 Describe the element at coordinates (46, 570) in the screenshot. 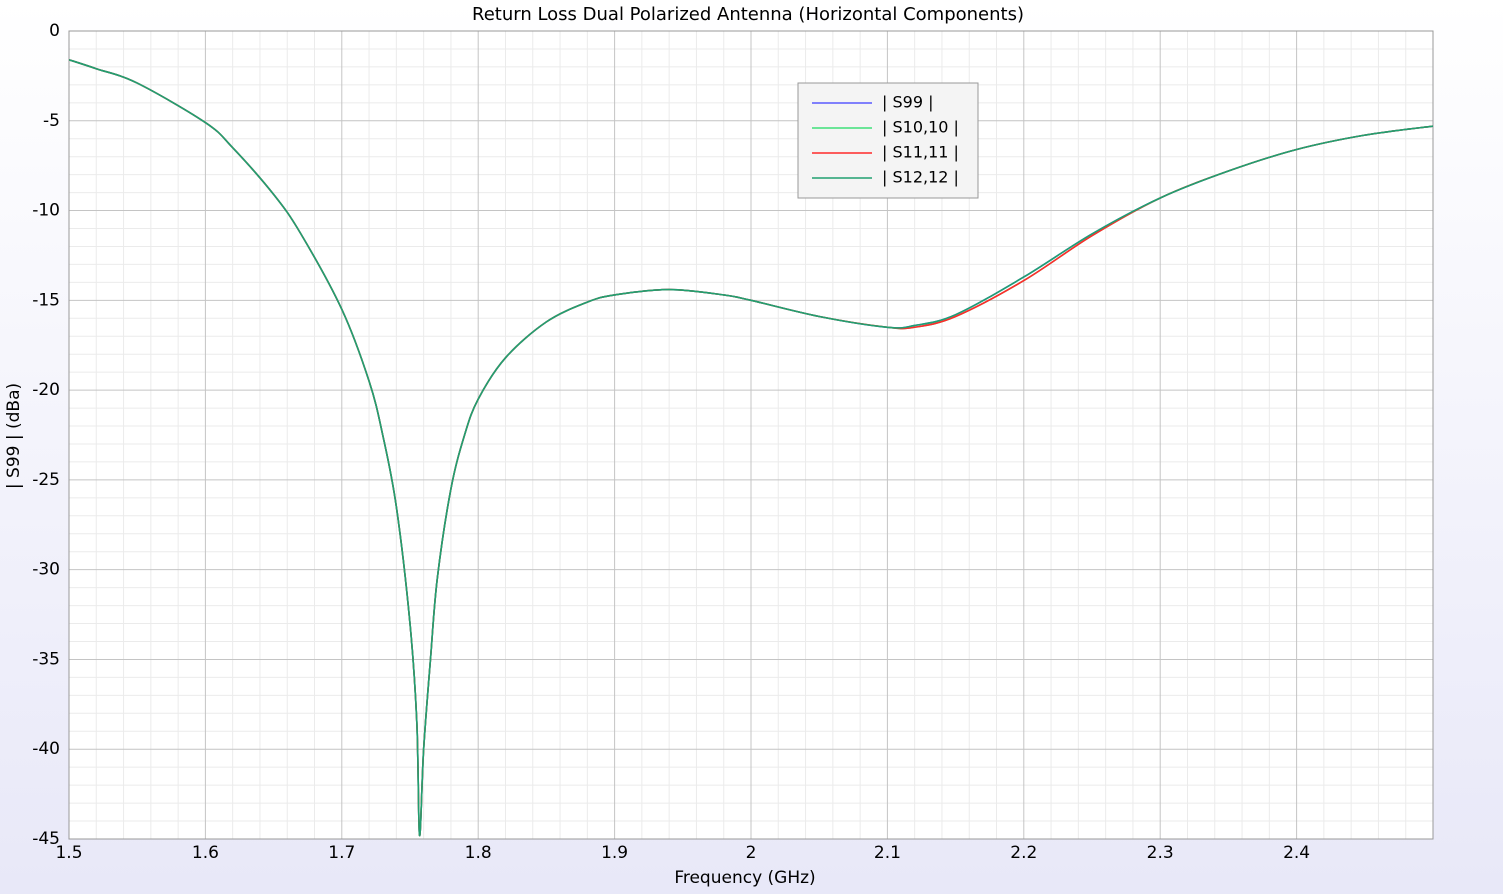

I see `y-tick-label: -30` at that location.